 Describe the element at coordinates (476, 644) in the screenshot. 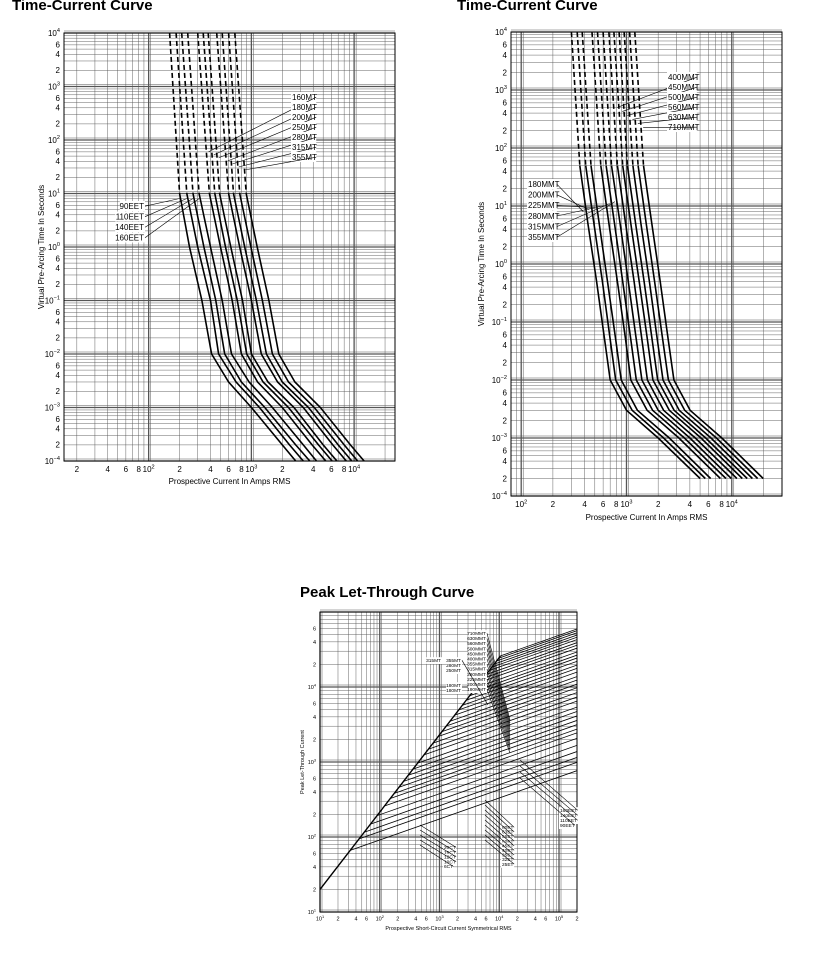

I see `series-label: 560MMT` at that location.